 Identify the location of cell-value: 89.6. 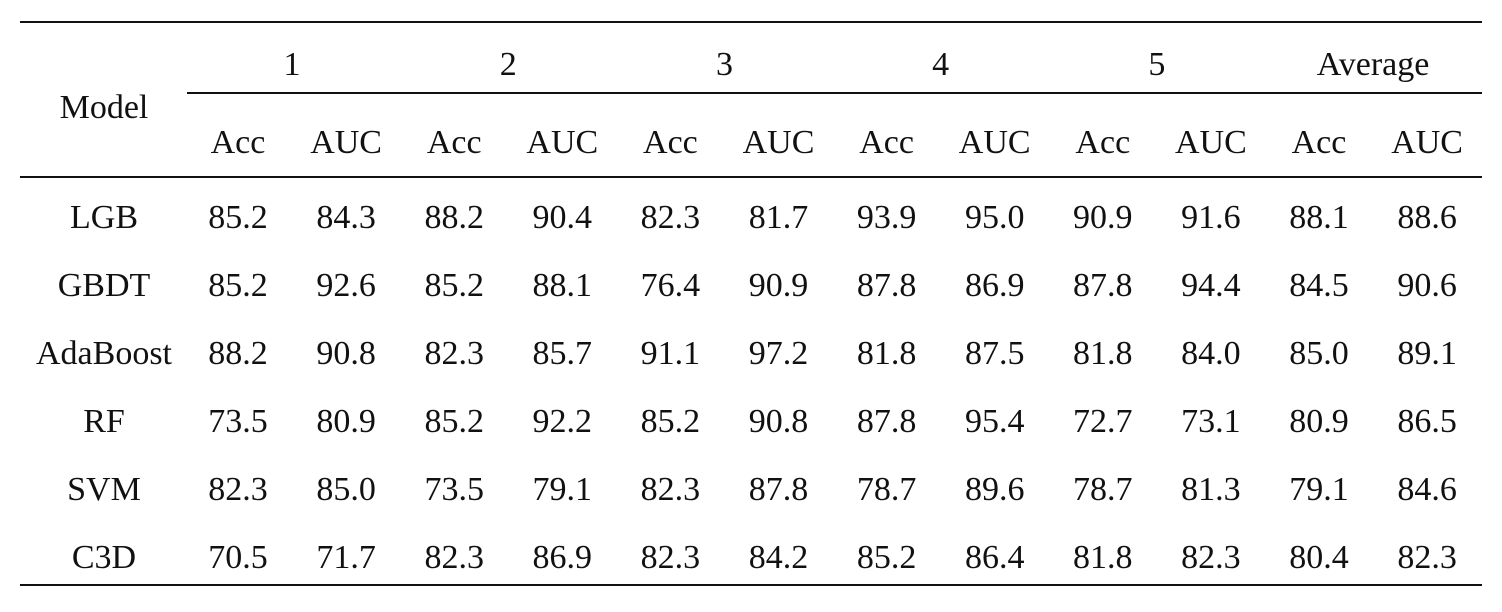
(995, 489).